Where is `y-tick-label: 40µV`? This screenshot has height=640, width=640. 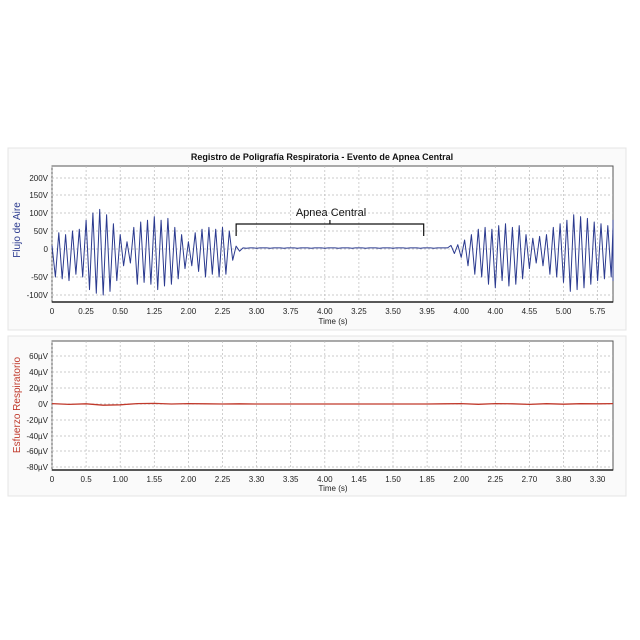 y-tick-label: 40µV is located at coordinates (39, 372).